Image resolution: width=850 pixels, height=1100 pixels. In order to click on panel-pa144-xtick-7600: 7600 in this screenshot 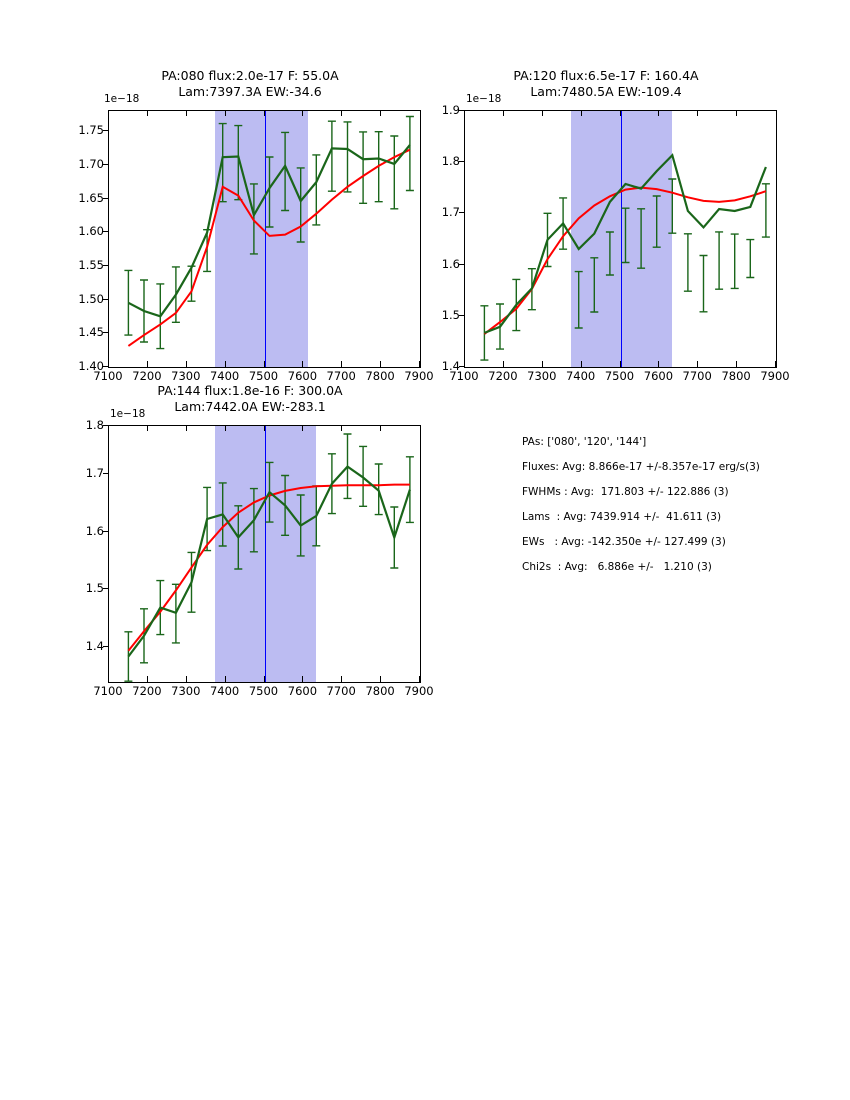, I will do `click(302, 691)`.